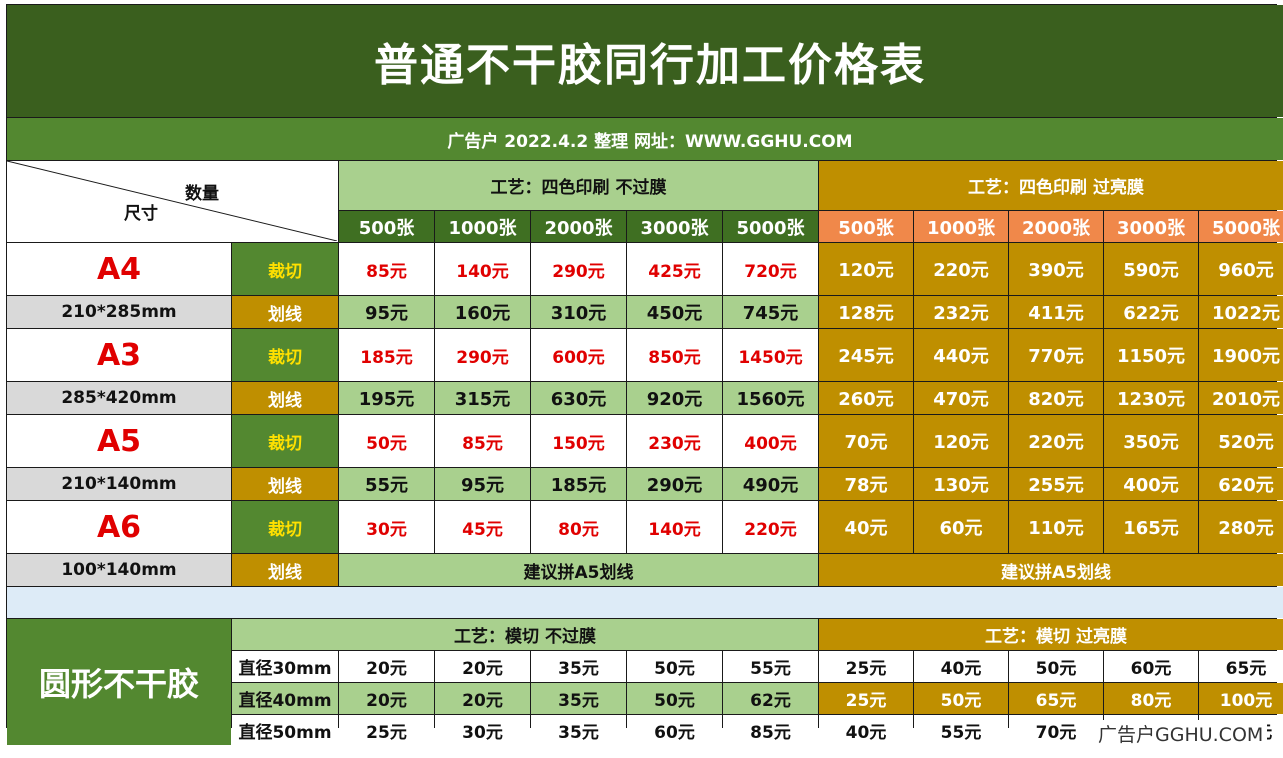 The image size is (1283, 758). What do you see at coordinates (1056, 312) in the screenshot?
I see `price-cell: 411元` at bounding box center [1056, 312].